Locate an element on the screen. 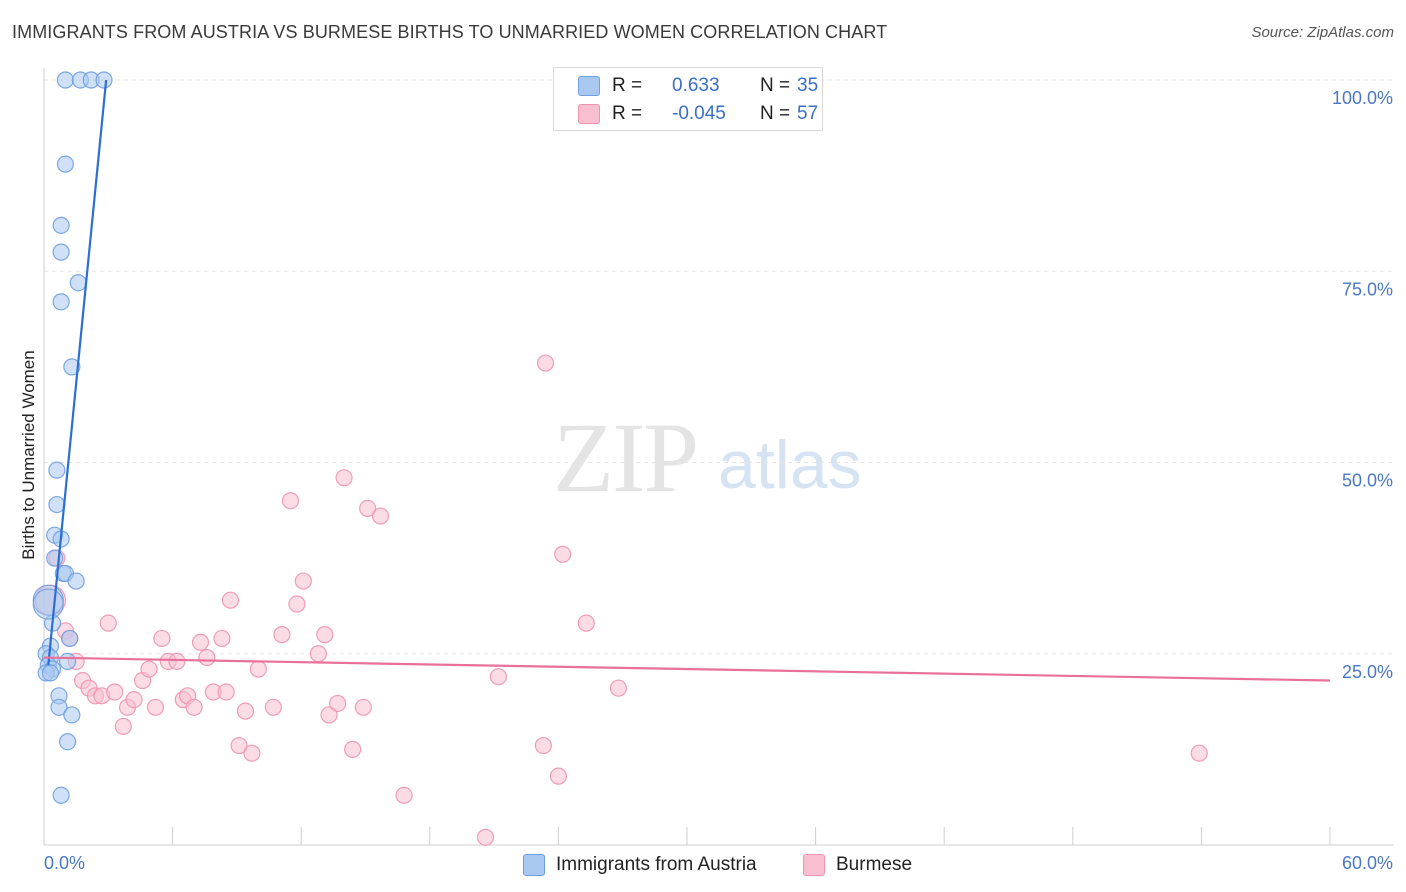 This screenshot has height=892, width=1406. series-legend: Immigrants from Austria Burmese is located at coordinates (703, 865).